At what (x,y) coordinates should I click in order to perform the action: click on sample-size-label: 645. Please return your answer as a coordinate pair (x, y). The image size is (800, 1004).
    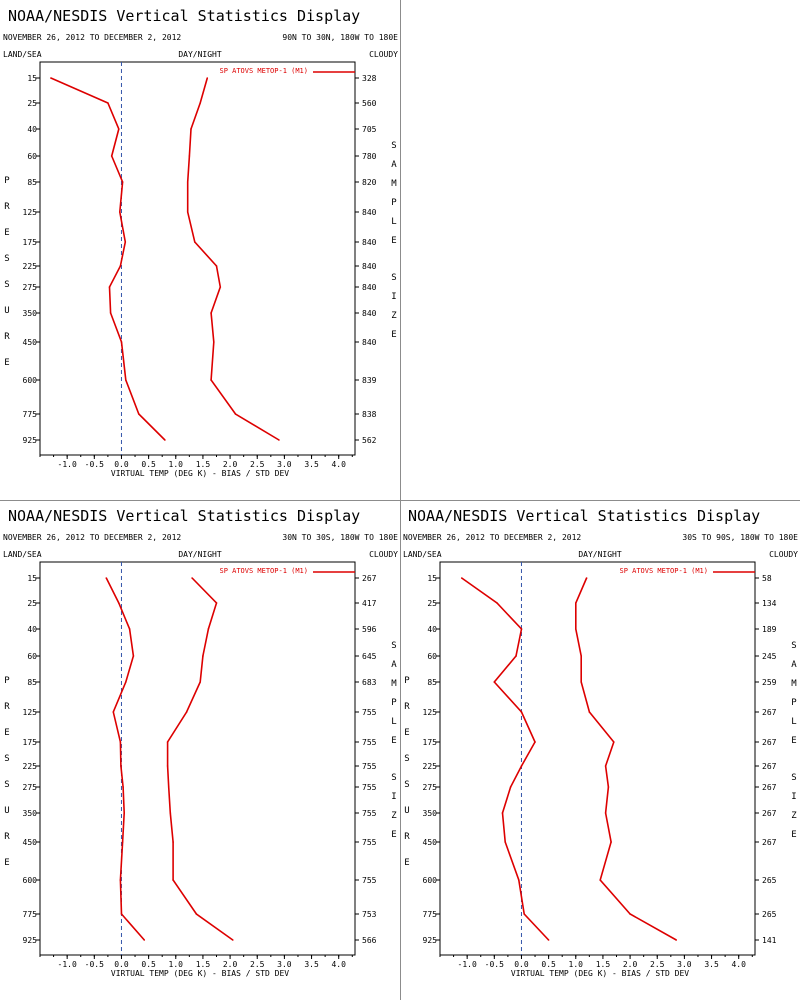
    Looking at the image, I should click on (369, 656).